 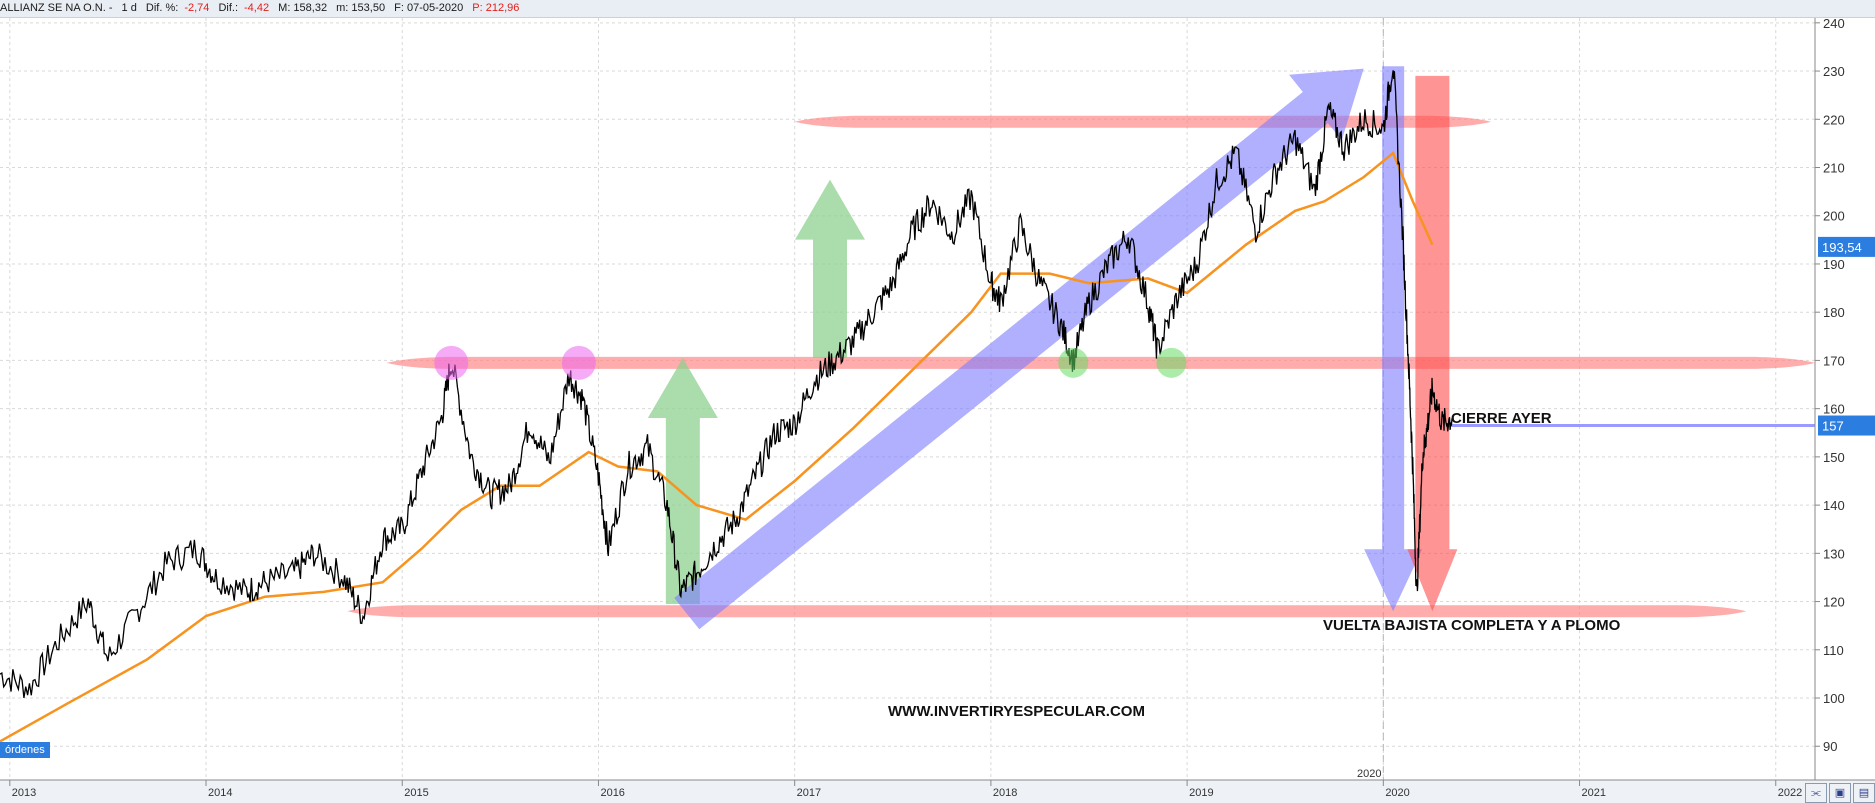 I want to click on current-price-tag-bg, so click(x=1846, y=246).